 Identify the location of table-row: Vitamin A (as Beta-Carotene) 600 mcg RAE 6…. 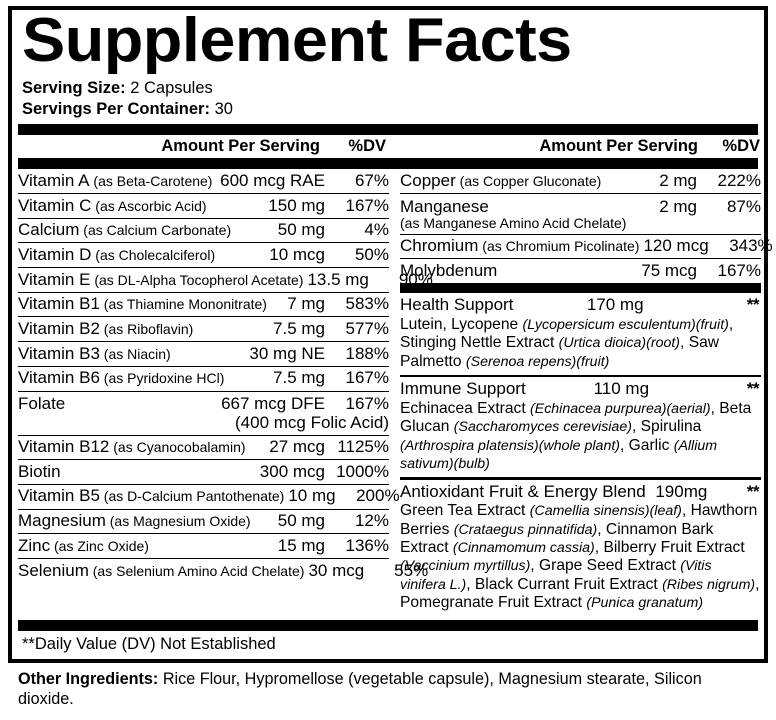
(203, 181).